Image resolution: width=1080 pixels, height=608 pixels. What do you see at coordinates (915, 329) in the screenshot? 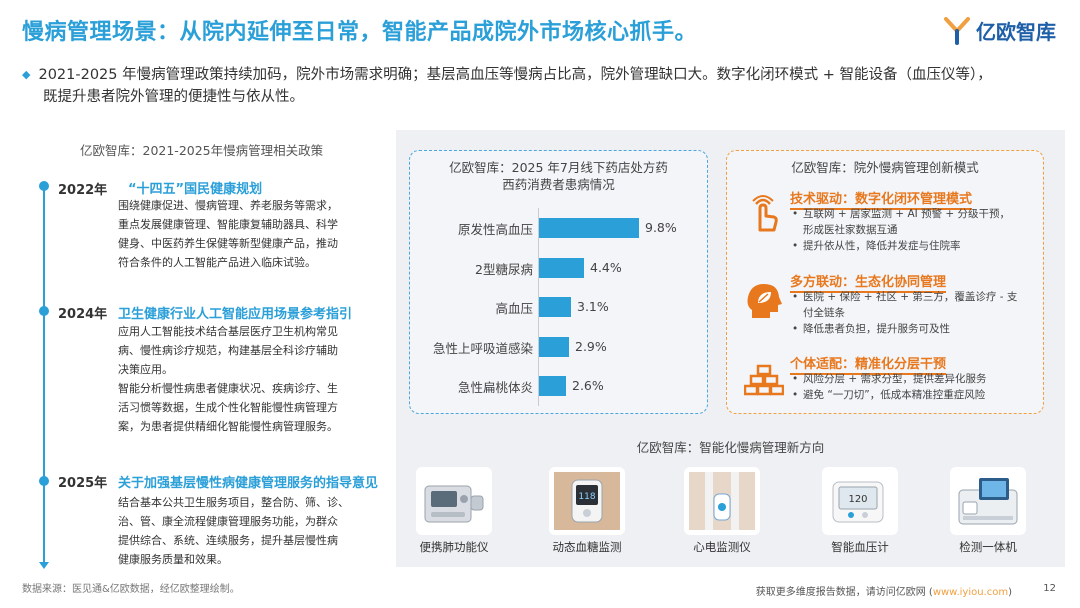
I see `mode-point: 降低患者负担，提升服务可及性` at bounding box center [915, 329].